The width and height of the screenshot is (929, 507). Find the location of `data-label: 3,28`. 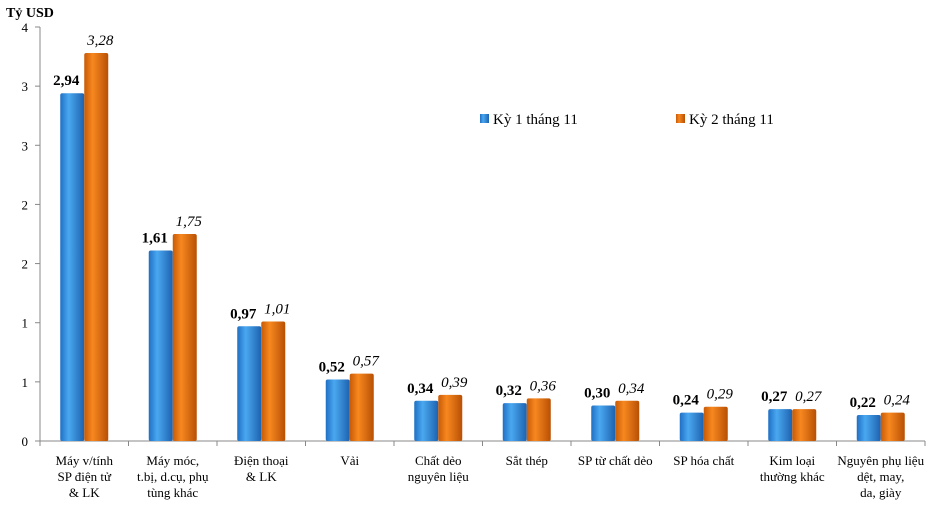

data-label: 3,28 is located at coordinates (100, 41).